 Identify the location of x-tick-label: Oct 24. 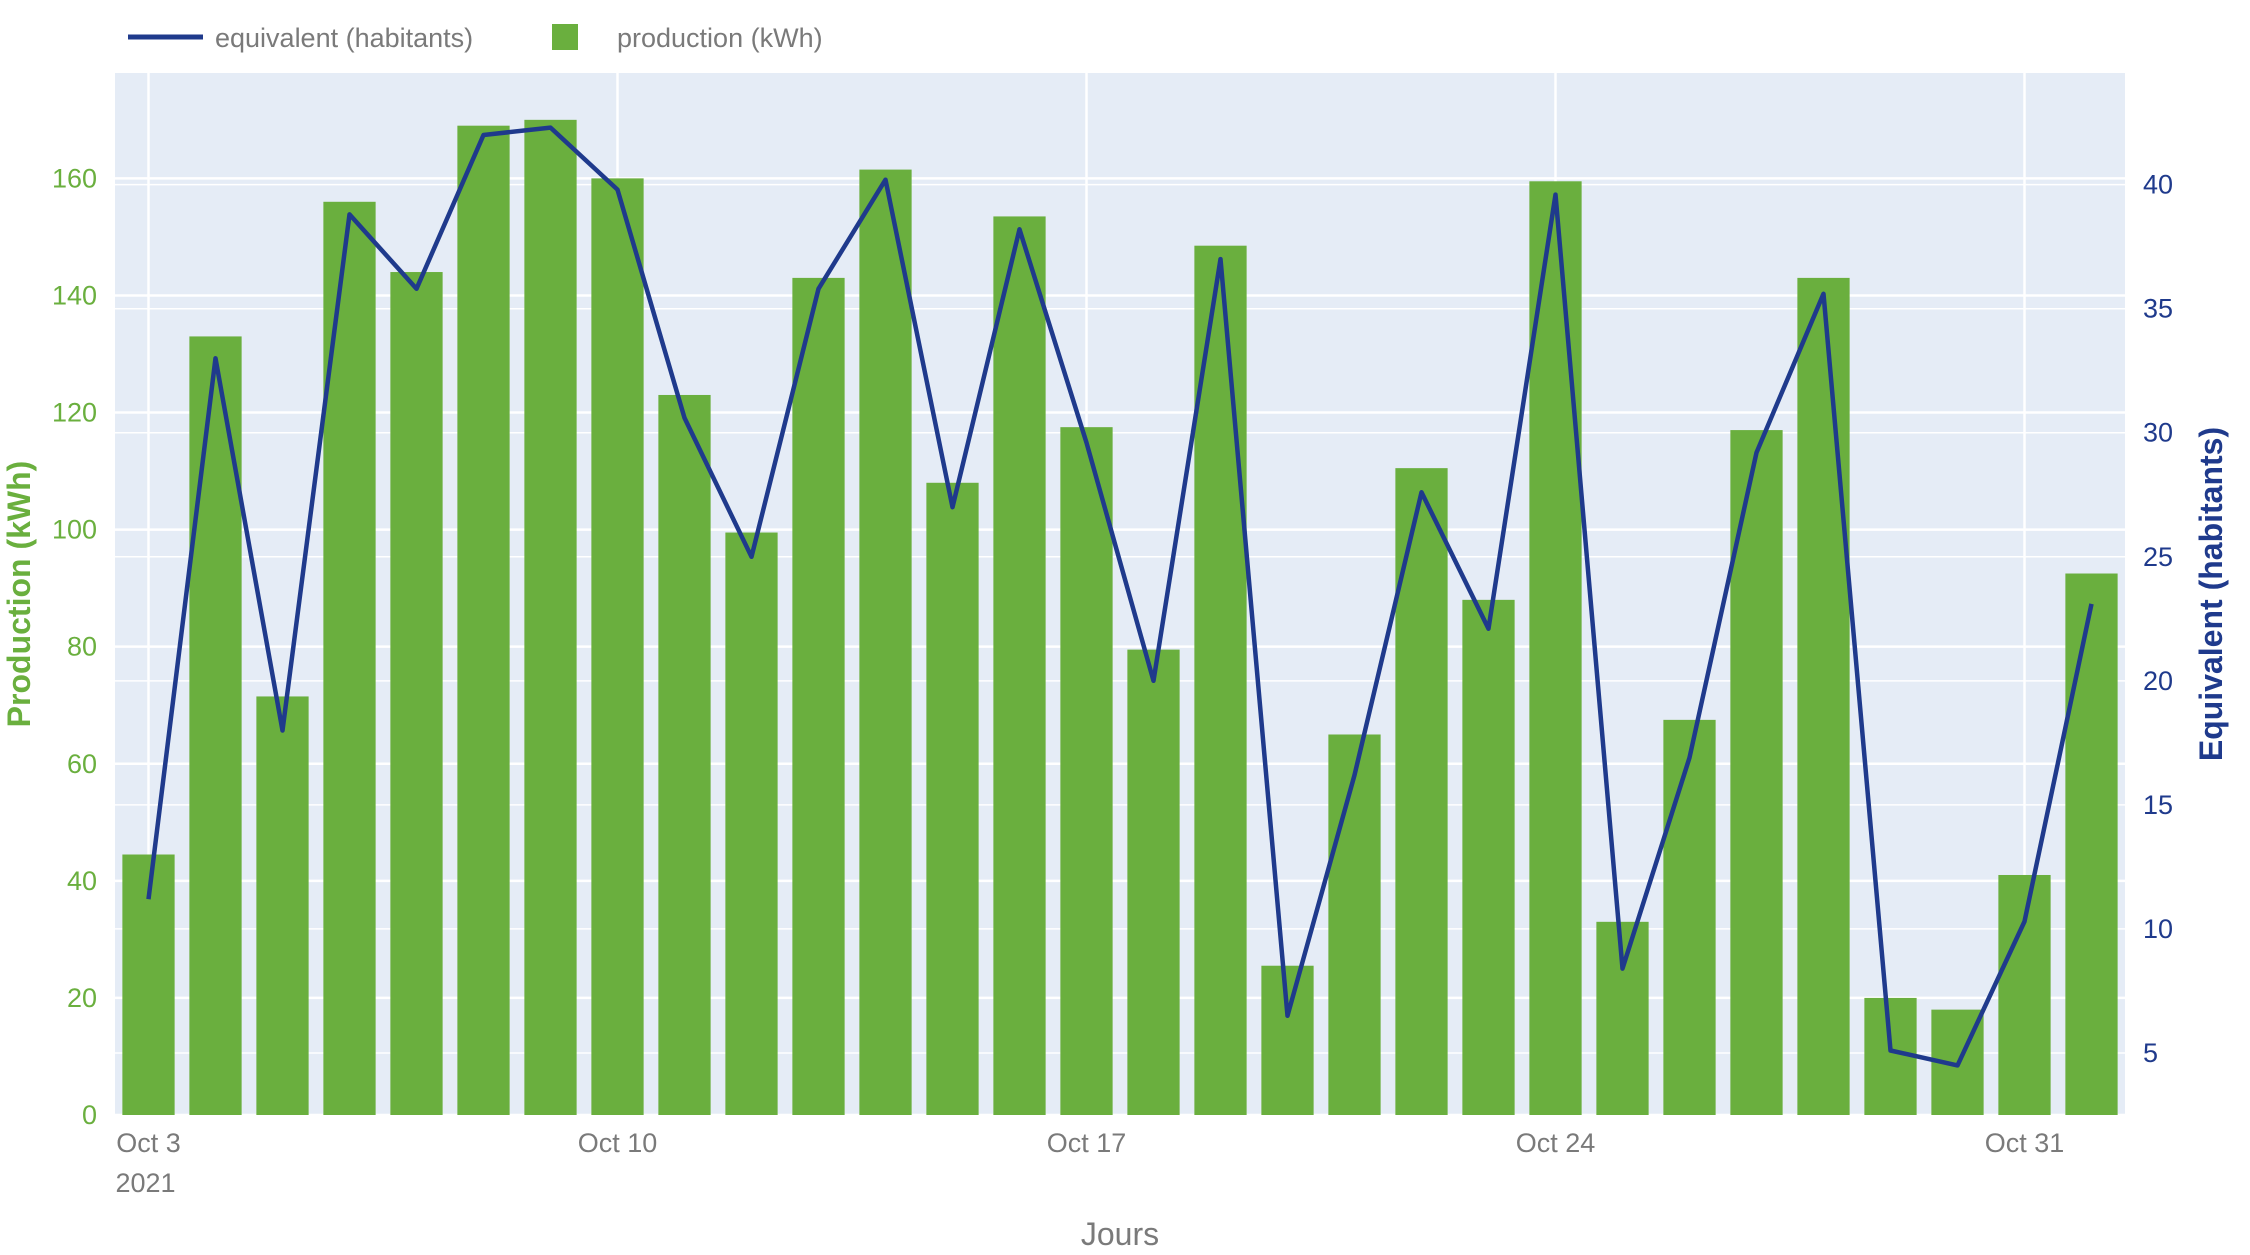
(1556, 1143).